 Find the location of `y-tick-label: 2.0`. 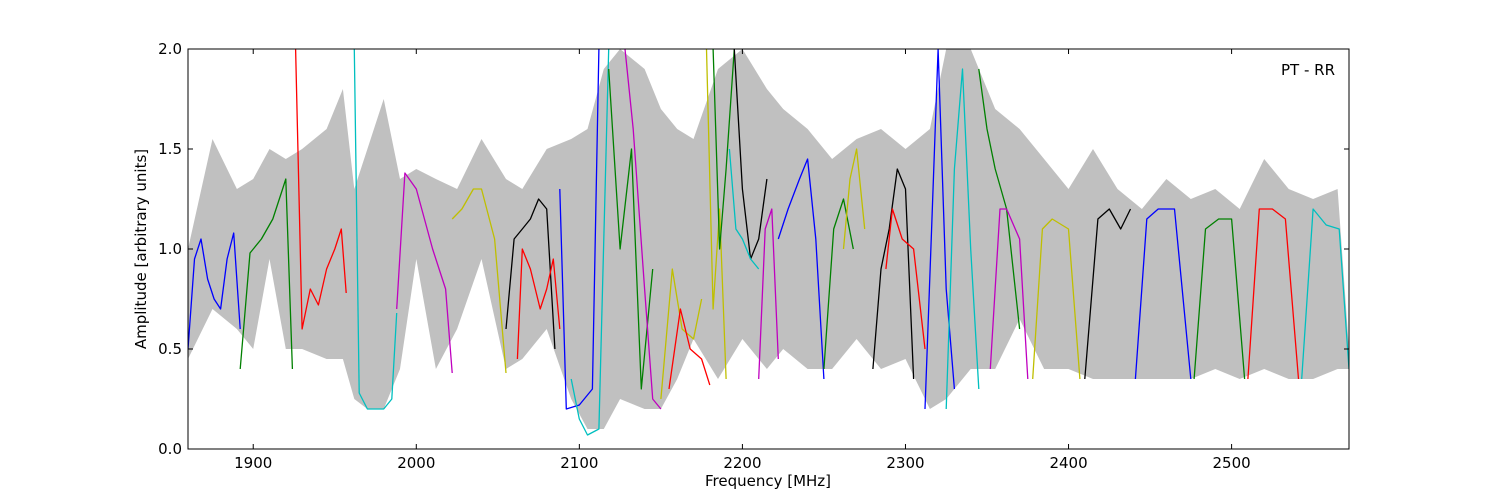

y-tick-label: 2.0 is located at coordinates (170, 49).